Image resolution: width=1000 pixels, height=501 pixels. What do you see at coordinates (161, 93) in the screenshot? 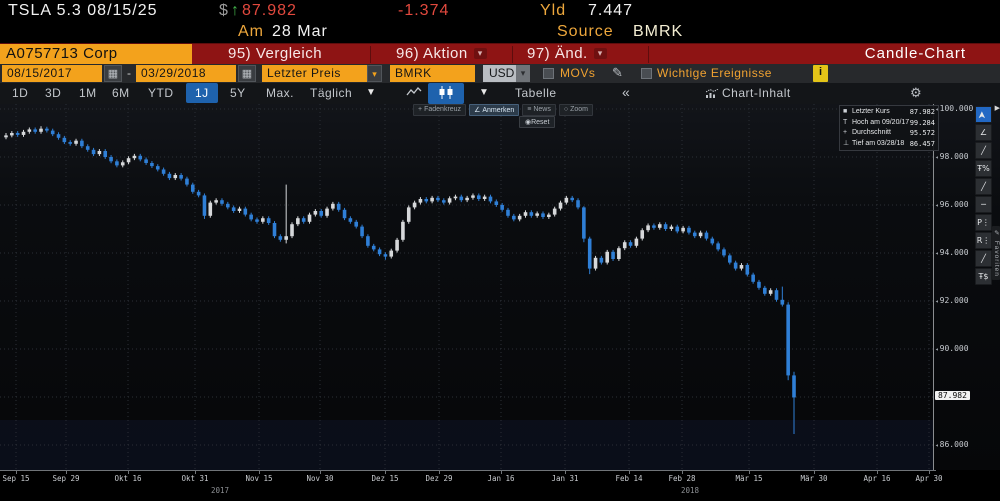
I see `tab-range-ytd: YTD` at bounding box center [161, 93].